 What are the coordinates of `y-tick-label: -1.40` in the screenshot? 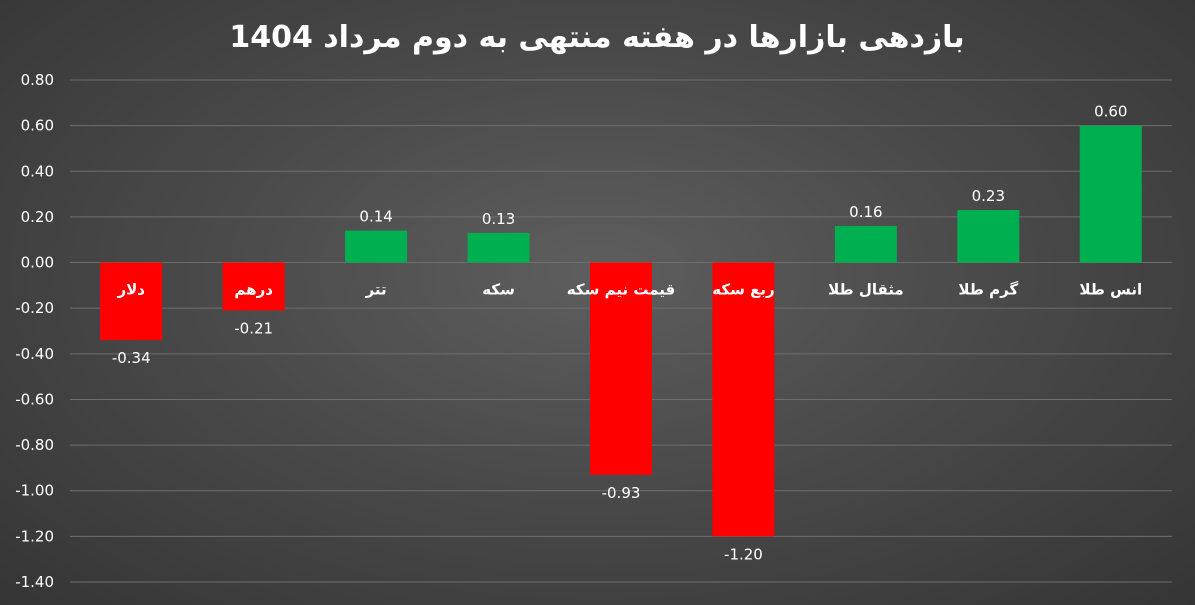 It's located at (34, 582).